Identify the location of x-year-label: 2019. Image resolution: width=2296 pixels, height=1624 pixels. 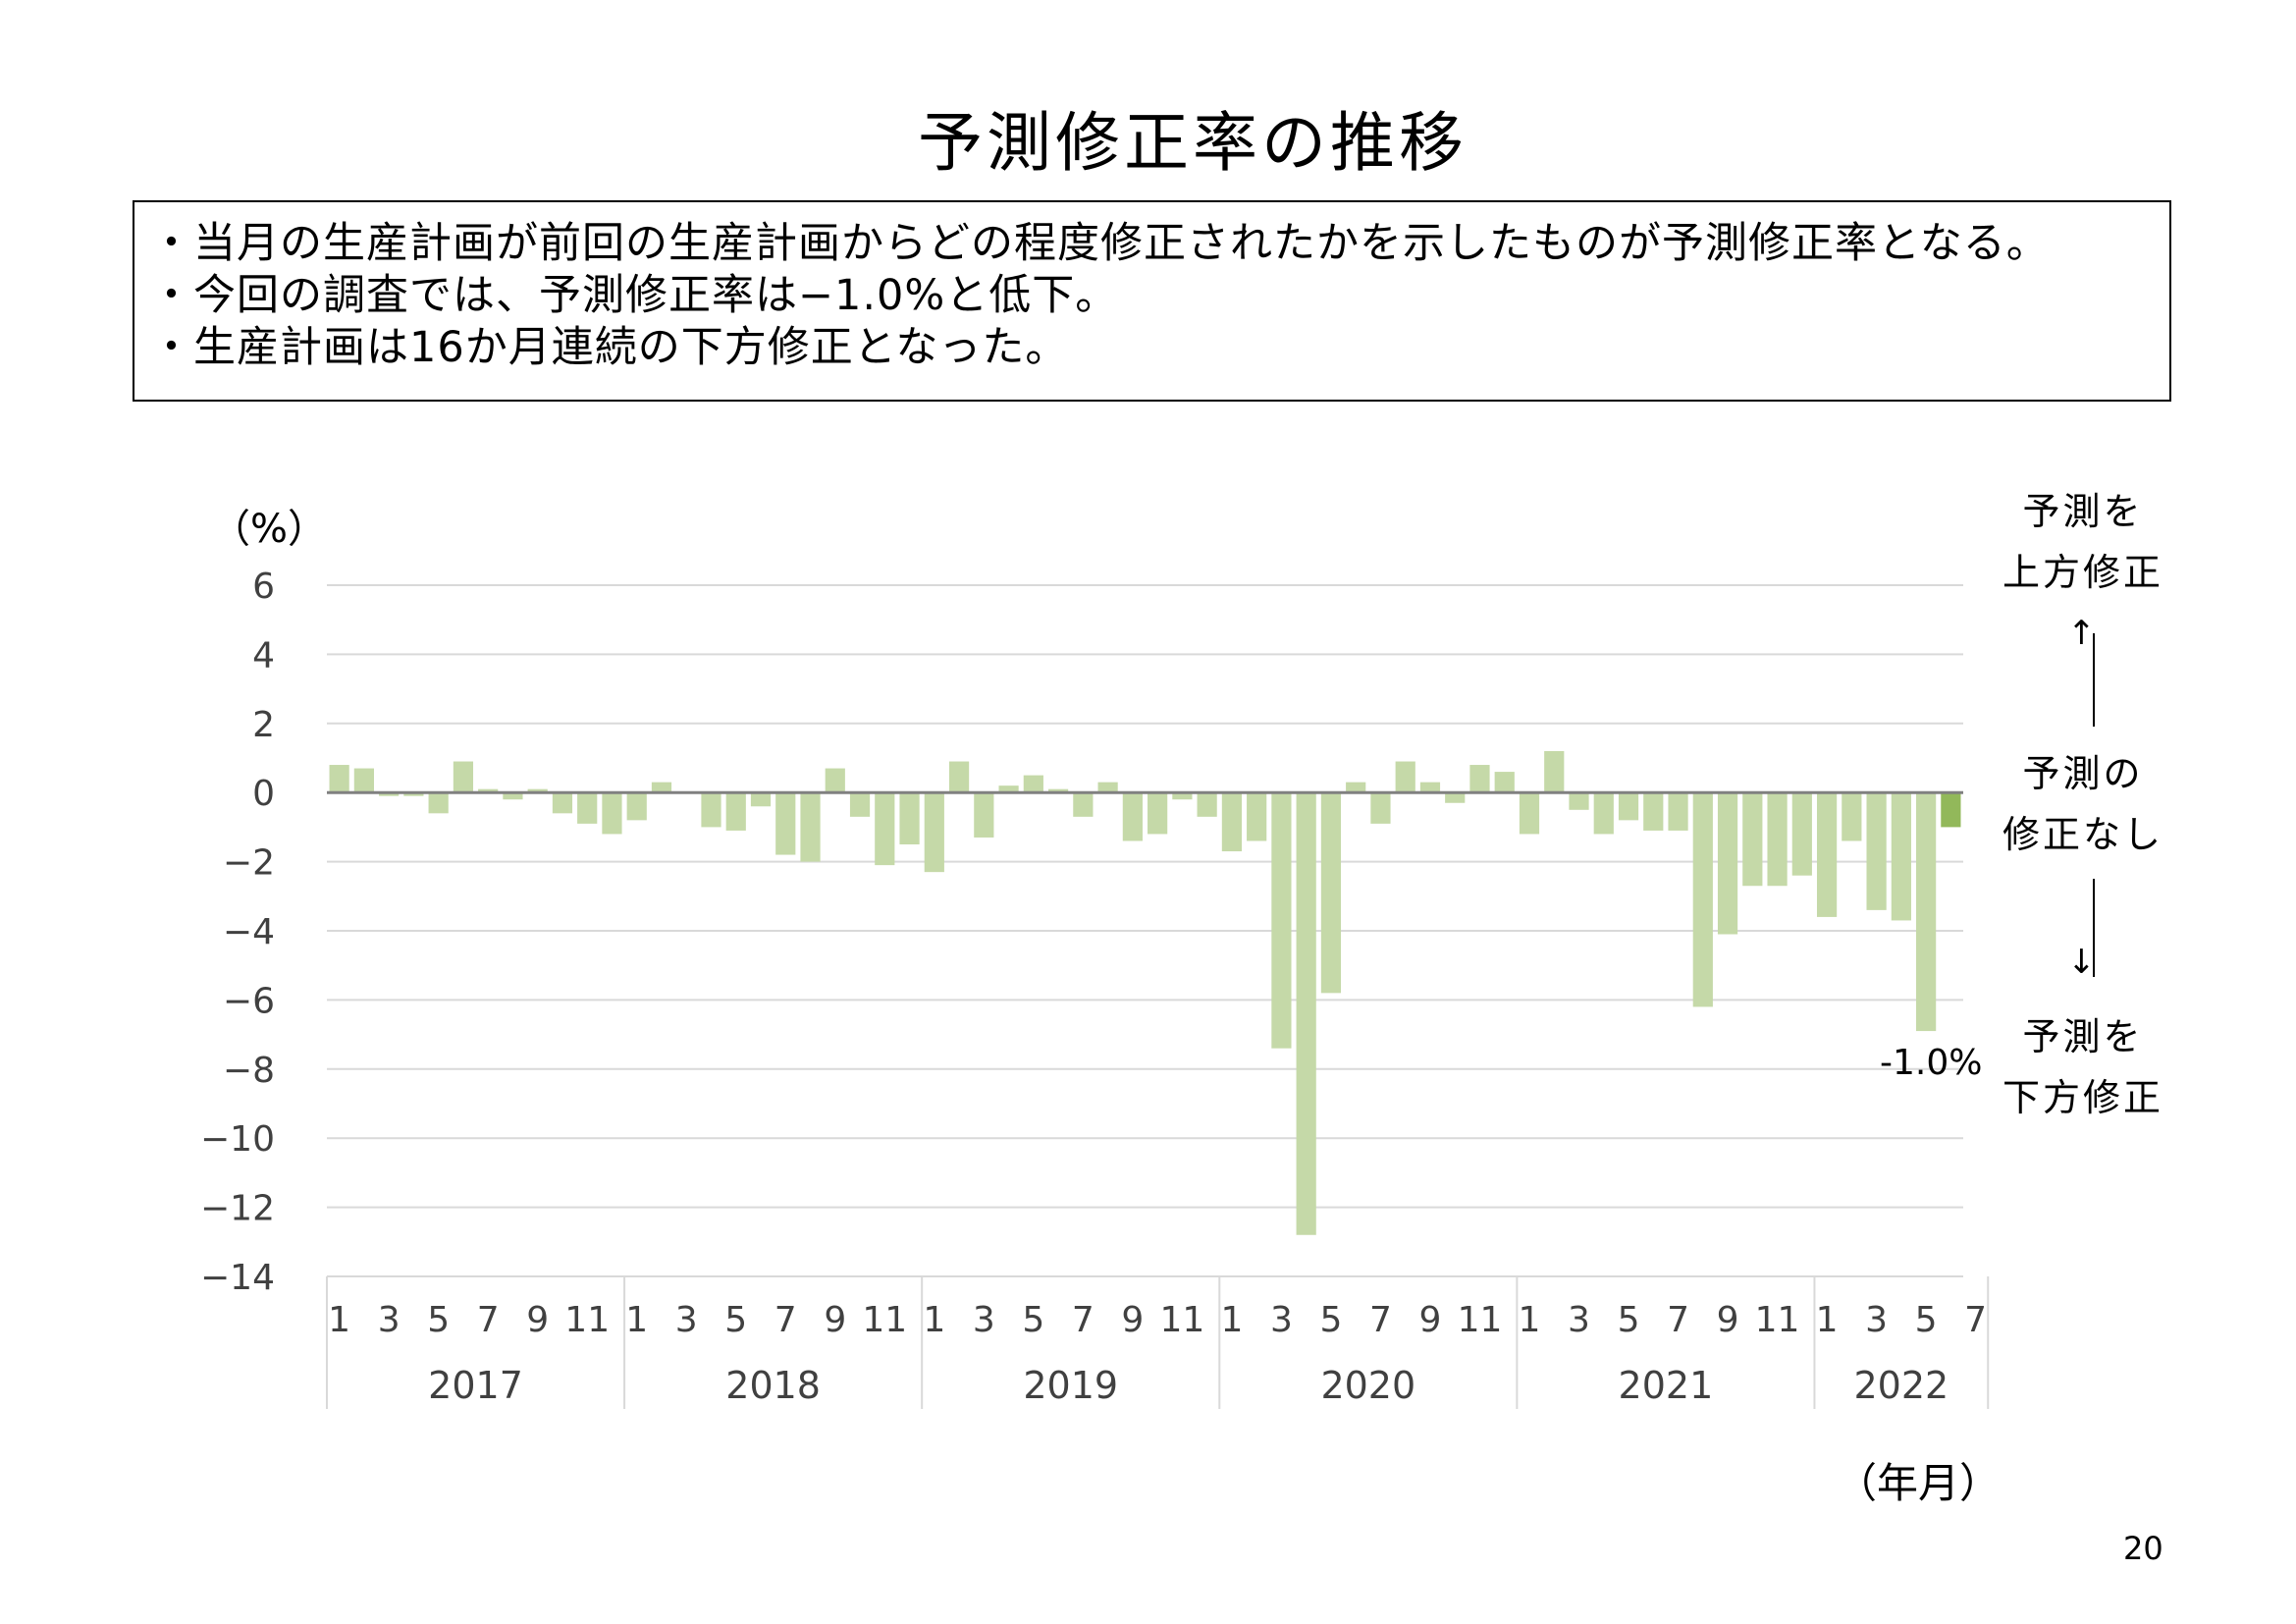
(1071, 1385).